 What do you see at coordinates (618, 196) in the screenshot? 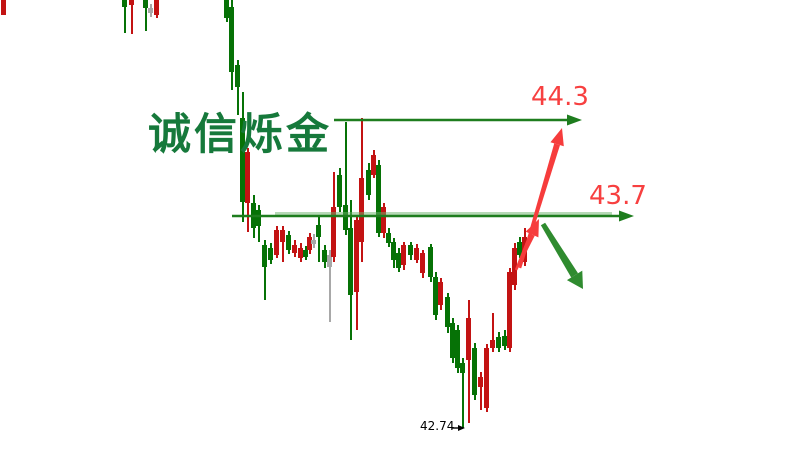
I see `support-level-label: 43.7` at bounding box center [618, 196].